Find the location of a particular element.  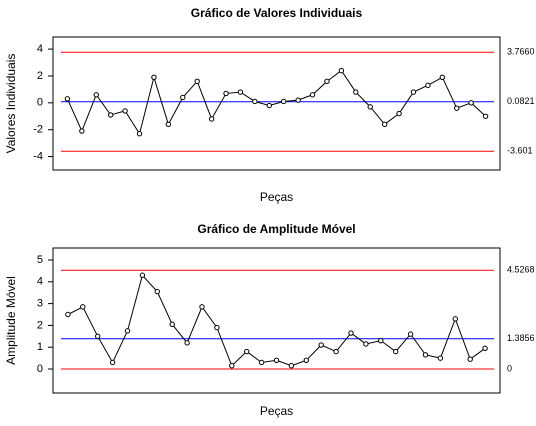

control-label: -3.601 is located at coordinates (520, 151).